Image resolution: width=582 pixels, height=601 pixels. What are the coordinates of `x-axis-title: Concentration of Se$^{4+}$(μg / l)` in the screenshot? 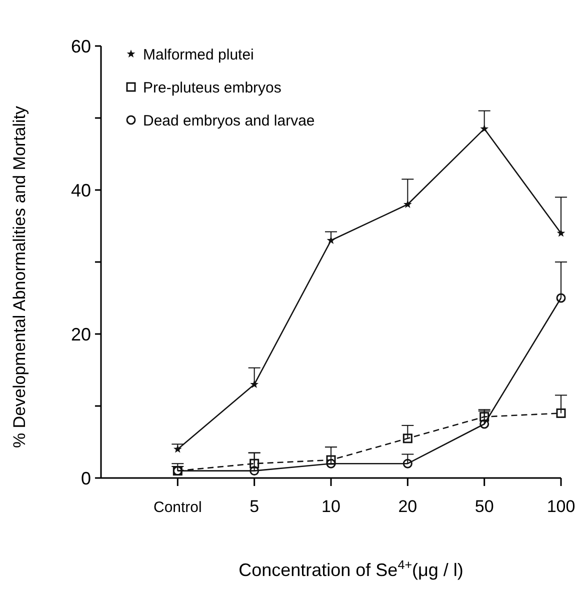 It's located at (351, 569).